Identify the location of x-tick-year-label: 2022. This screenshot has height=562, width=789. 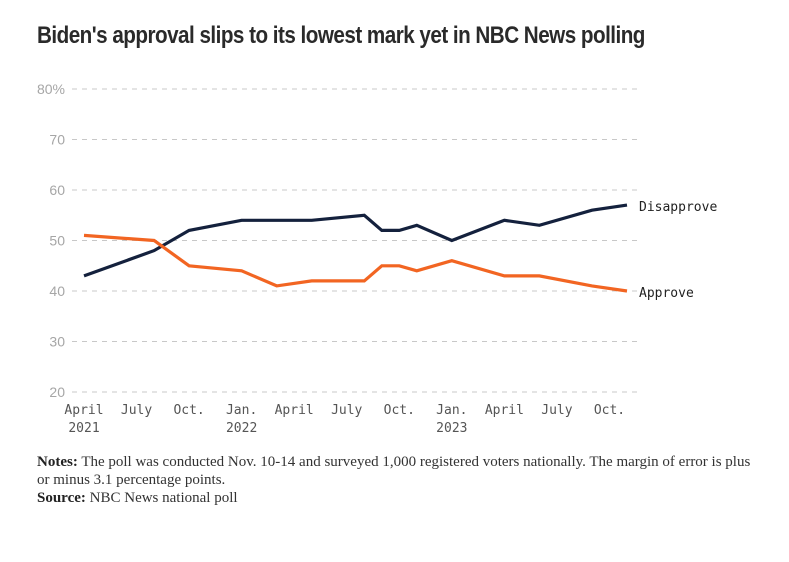
(241, 428).